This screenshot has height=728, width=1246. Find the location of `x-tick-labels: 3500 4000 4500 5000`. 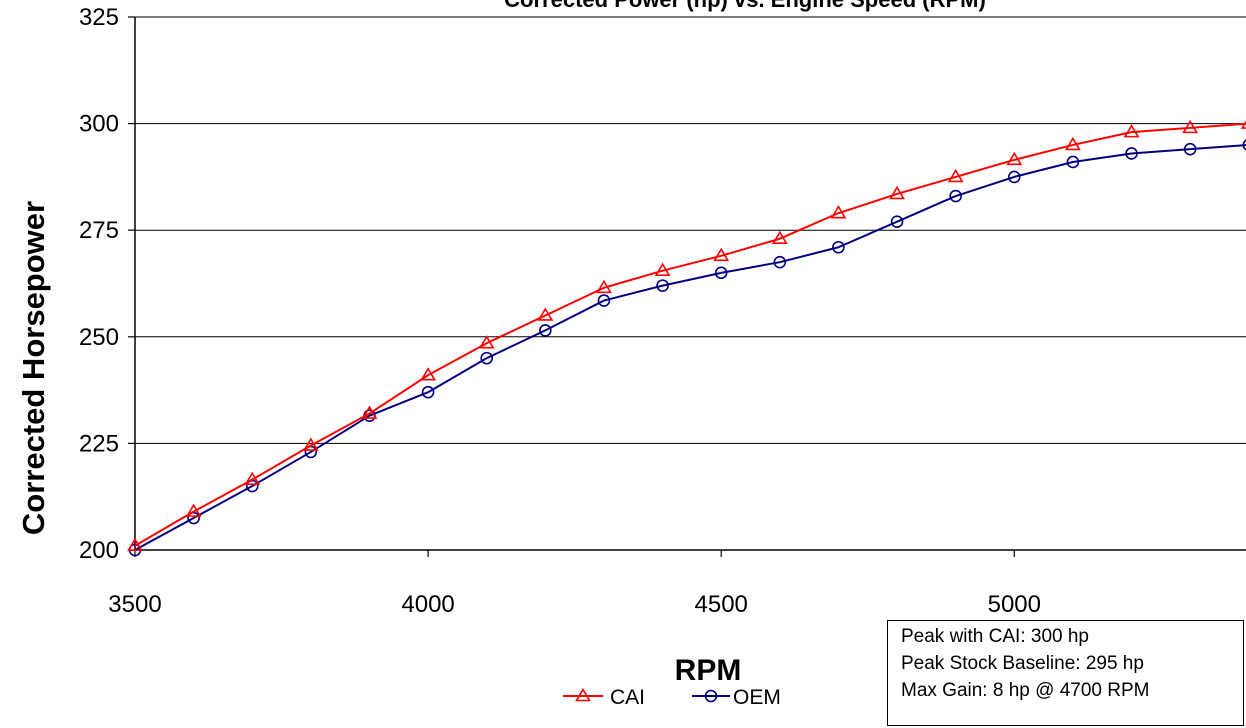

x-tick-labels: 3500 4000 4500 5000 is located at coordinates (574, 584).